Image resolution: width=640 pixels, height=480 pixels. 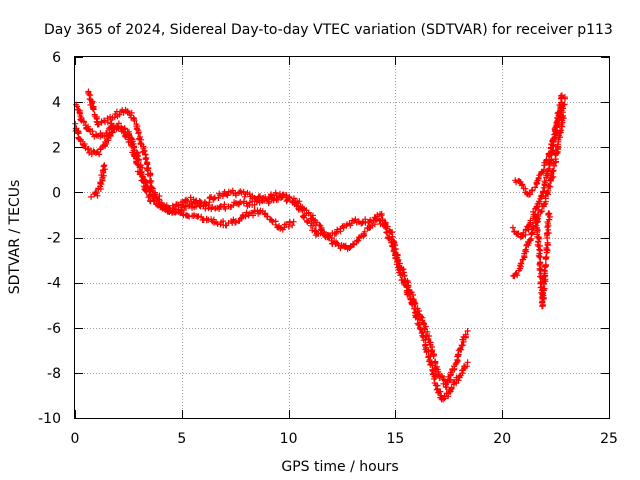 What do you see at coordinates (395, 439) in the screenshot?
I see `x-tick-label: 15` at bounding box center [395, 439].